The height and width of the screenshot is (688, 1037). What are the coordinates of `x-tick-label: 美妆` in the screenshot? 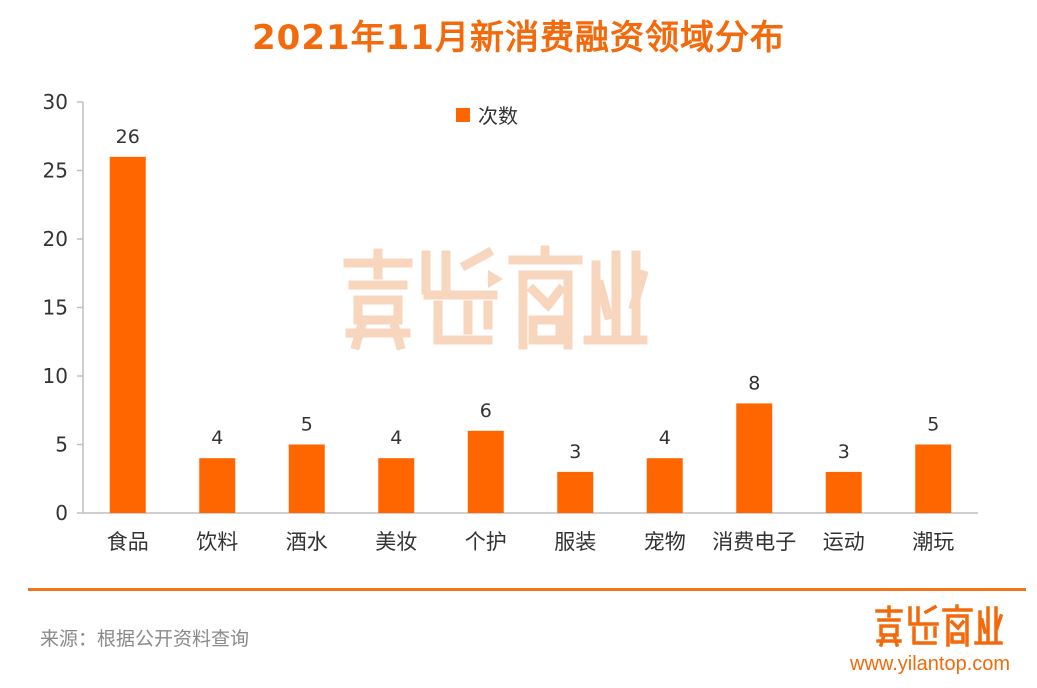 It's located at (396, 542).